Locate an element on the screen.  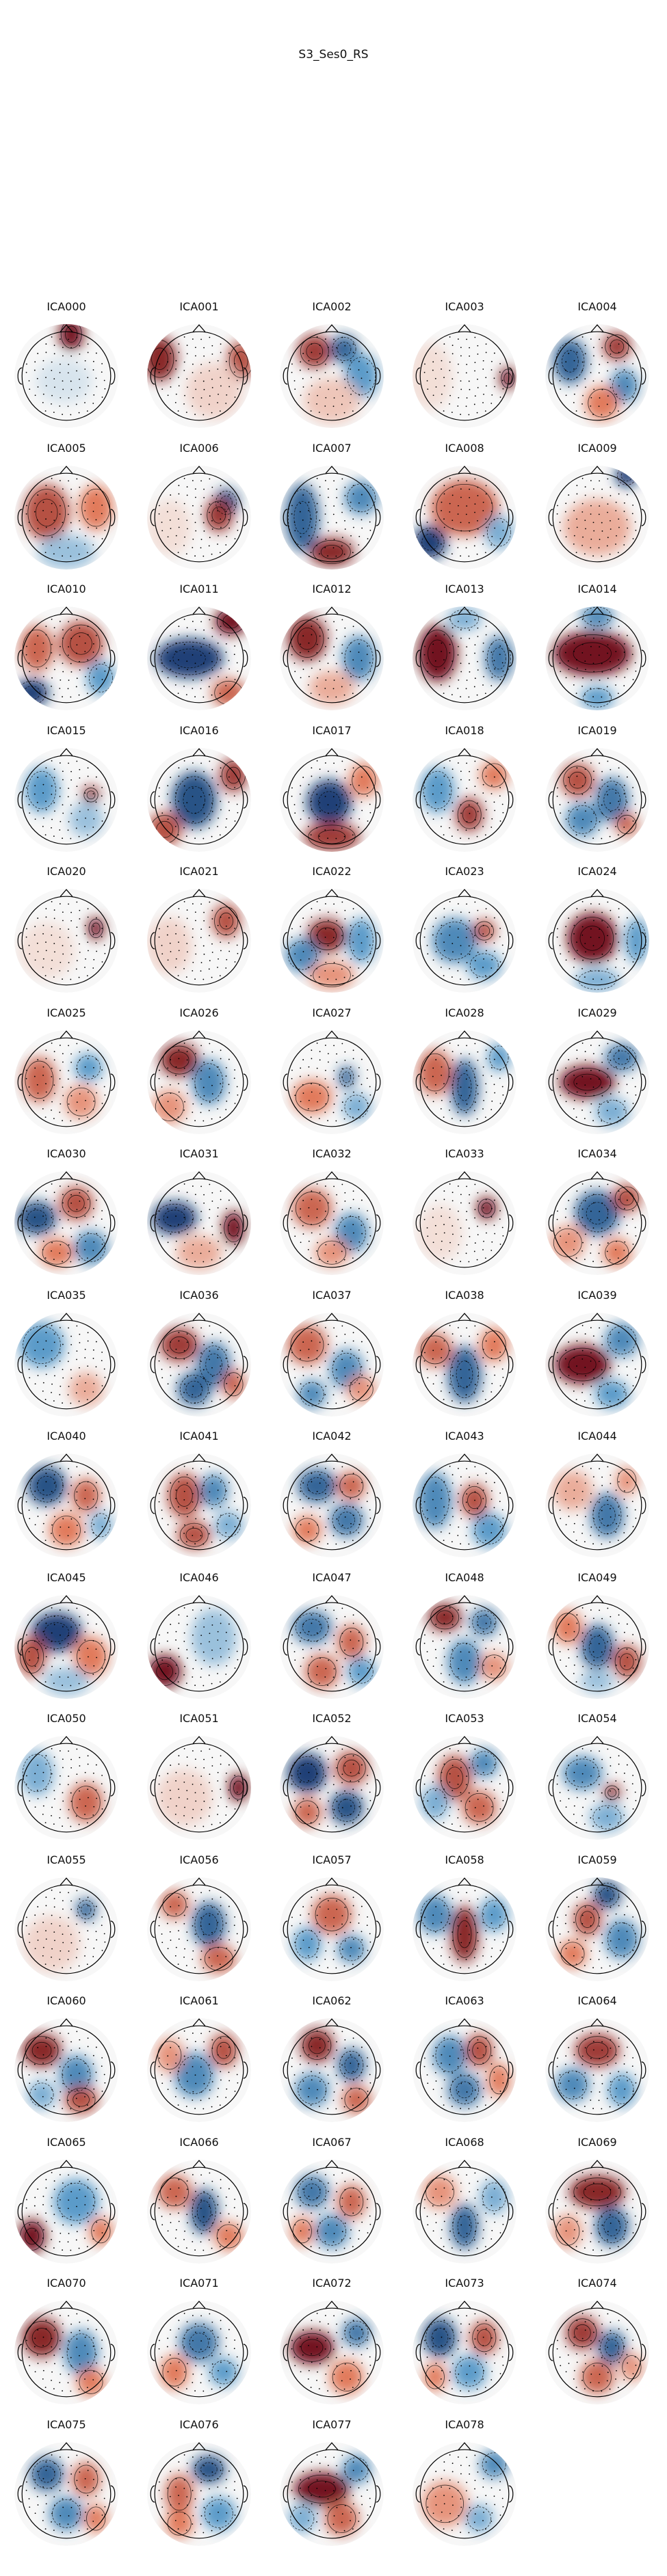
contour-line is located at coordinates (361, 1671).